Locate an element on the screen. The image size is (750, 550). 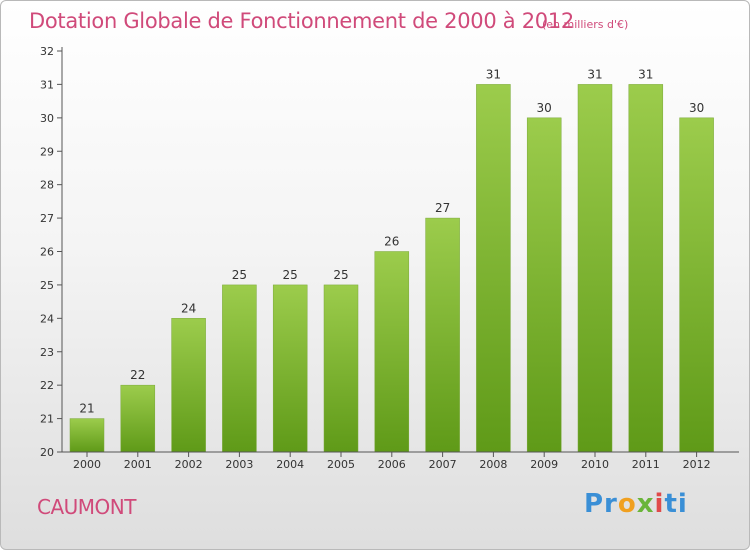
value-label-2010: 31 is located at coordinates (594, 74).